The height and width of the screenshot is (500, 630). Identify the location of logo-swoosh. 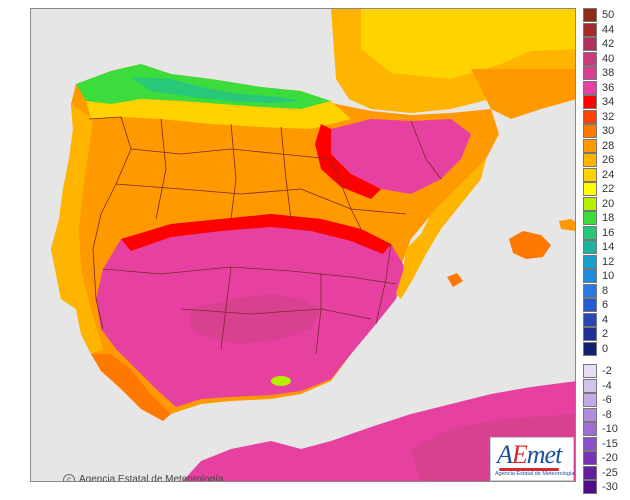
(529, 469).